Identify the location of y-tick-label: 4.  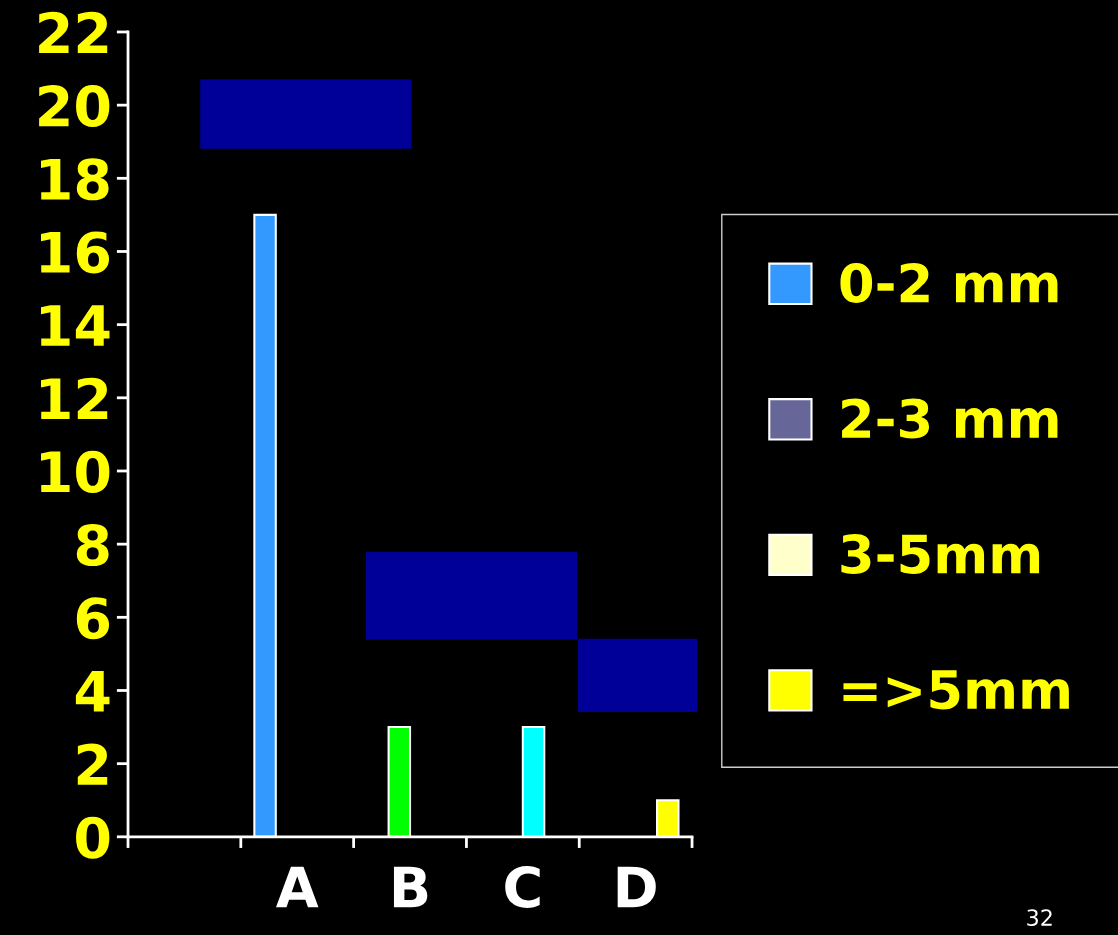
(92, 691).